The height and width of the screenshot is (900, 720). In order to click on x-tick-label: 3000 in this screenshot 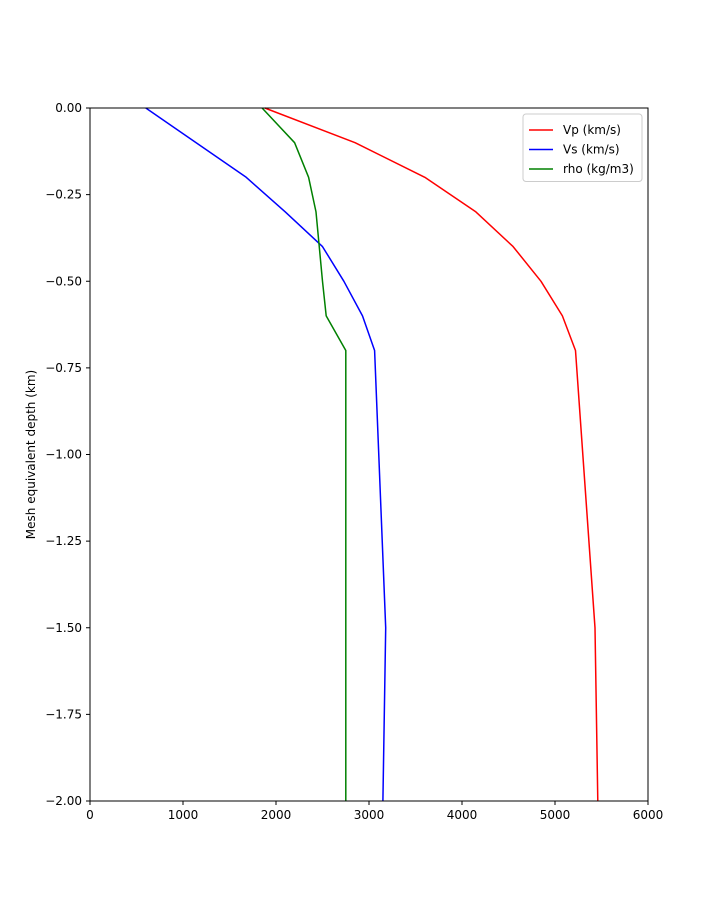, I will do `click(369, 815)`.